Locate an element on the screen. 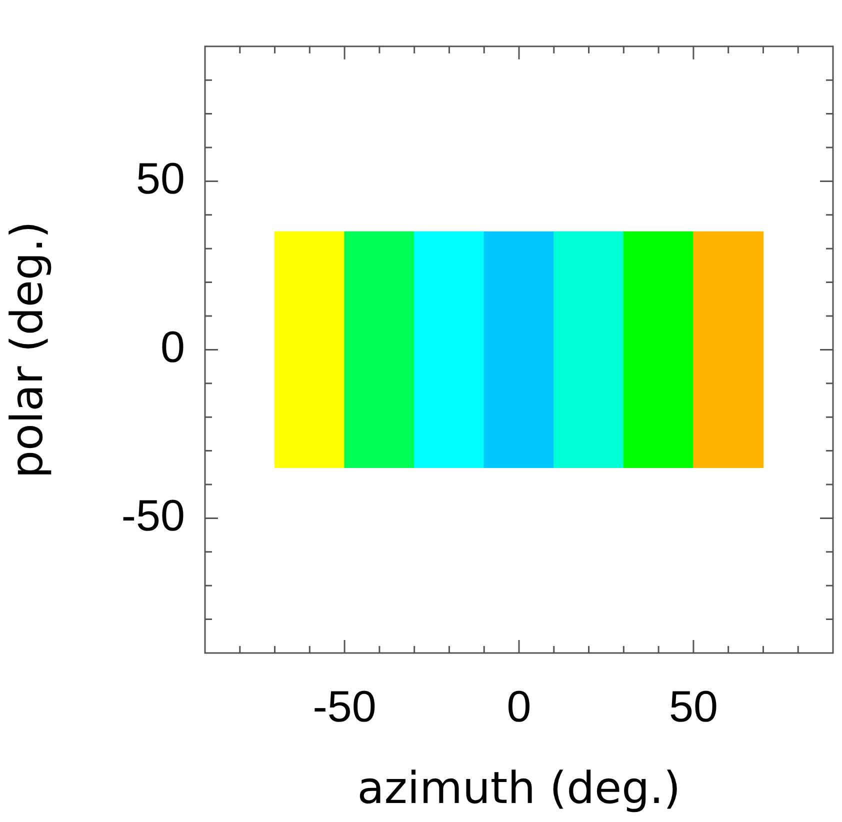 The image size is (842, 822). y-tick-label: 0 is located at coordinates (172, 347).